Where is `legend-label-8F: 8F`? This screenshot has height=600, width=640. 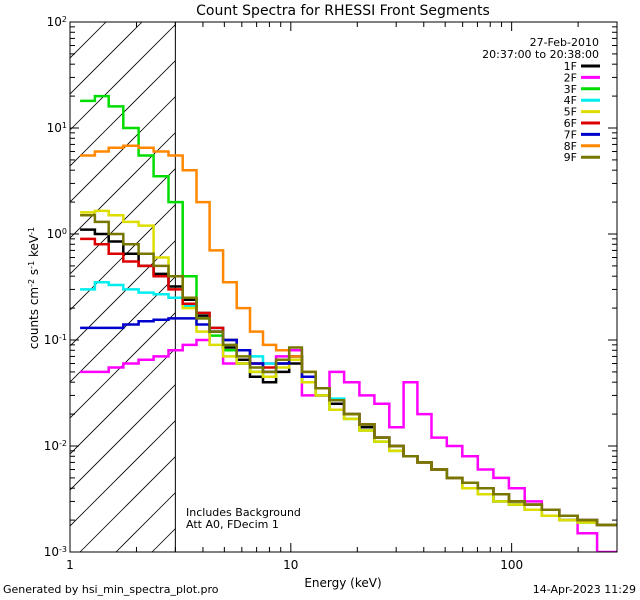 legend-label-8F: 8F is located at coordinates (570, 146).